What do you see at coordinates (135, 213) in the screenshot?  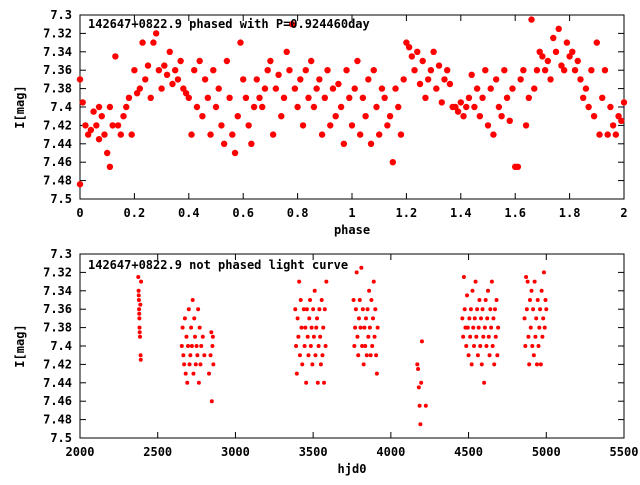 I see `phased-x-tick-label: 0.2` at bounding box center [135, 213].